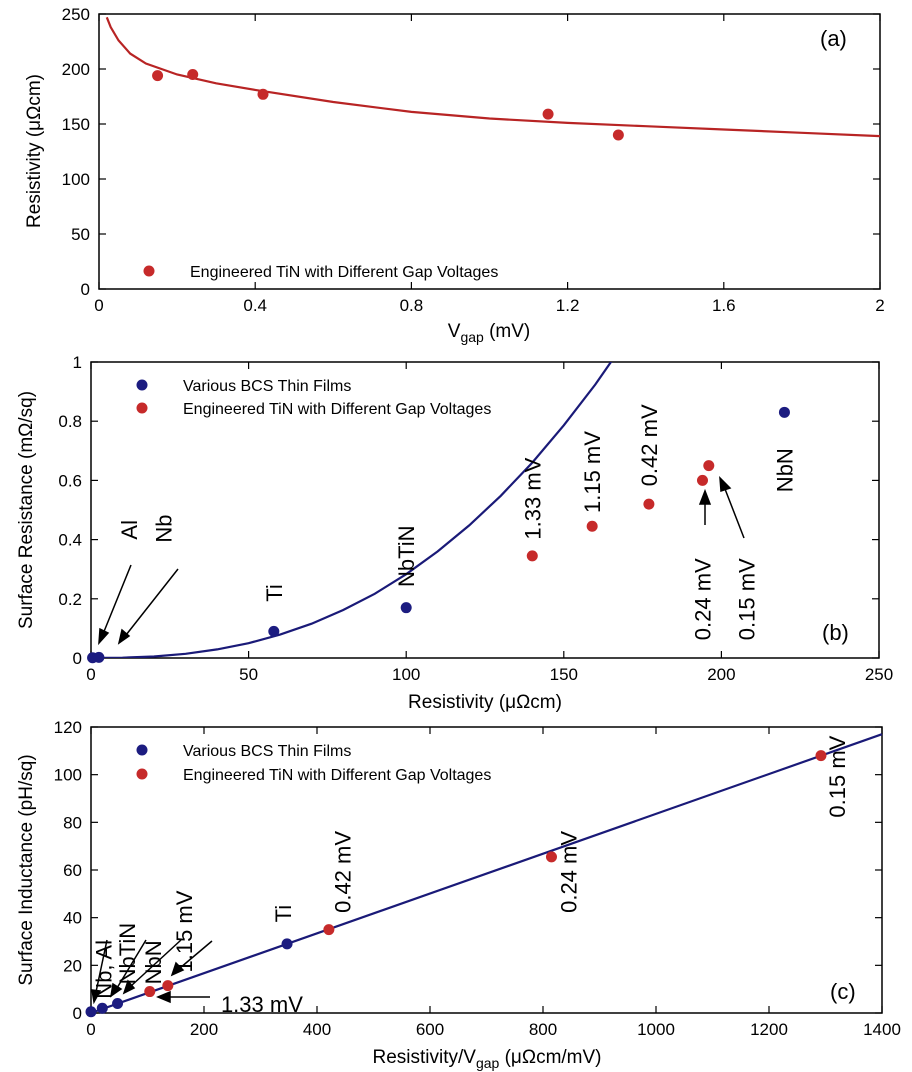  What do you see at coordinates (142, 385) in the screenshot?
I see `legend-marker-bcs-b` at bounding box center [142, 385].